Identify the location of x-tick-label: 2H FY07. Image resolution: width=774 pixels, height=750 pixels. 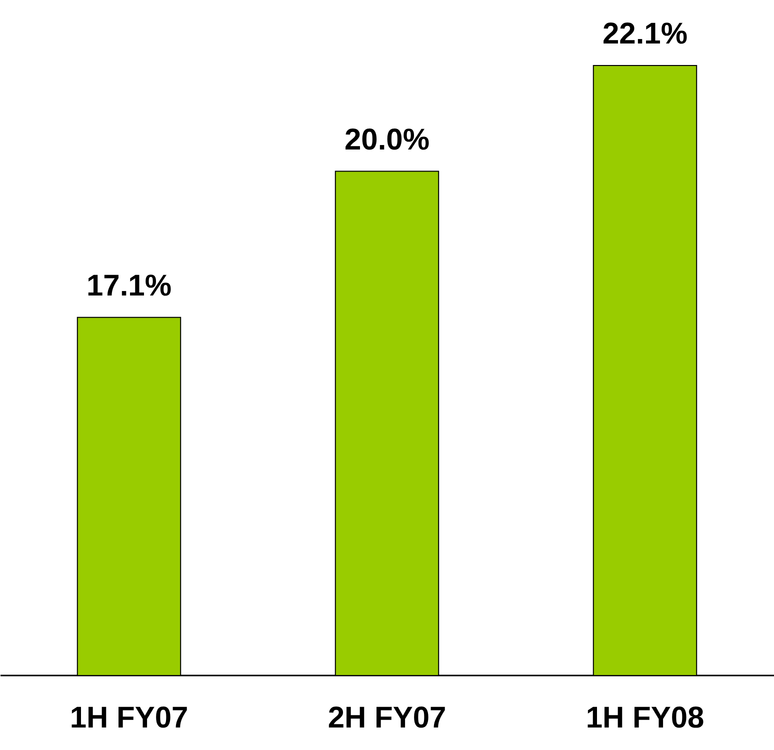
(387, 718).